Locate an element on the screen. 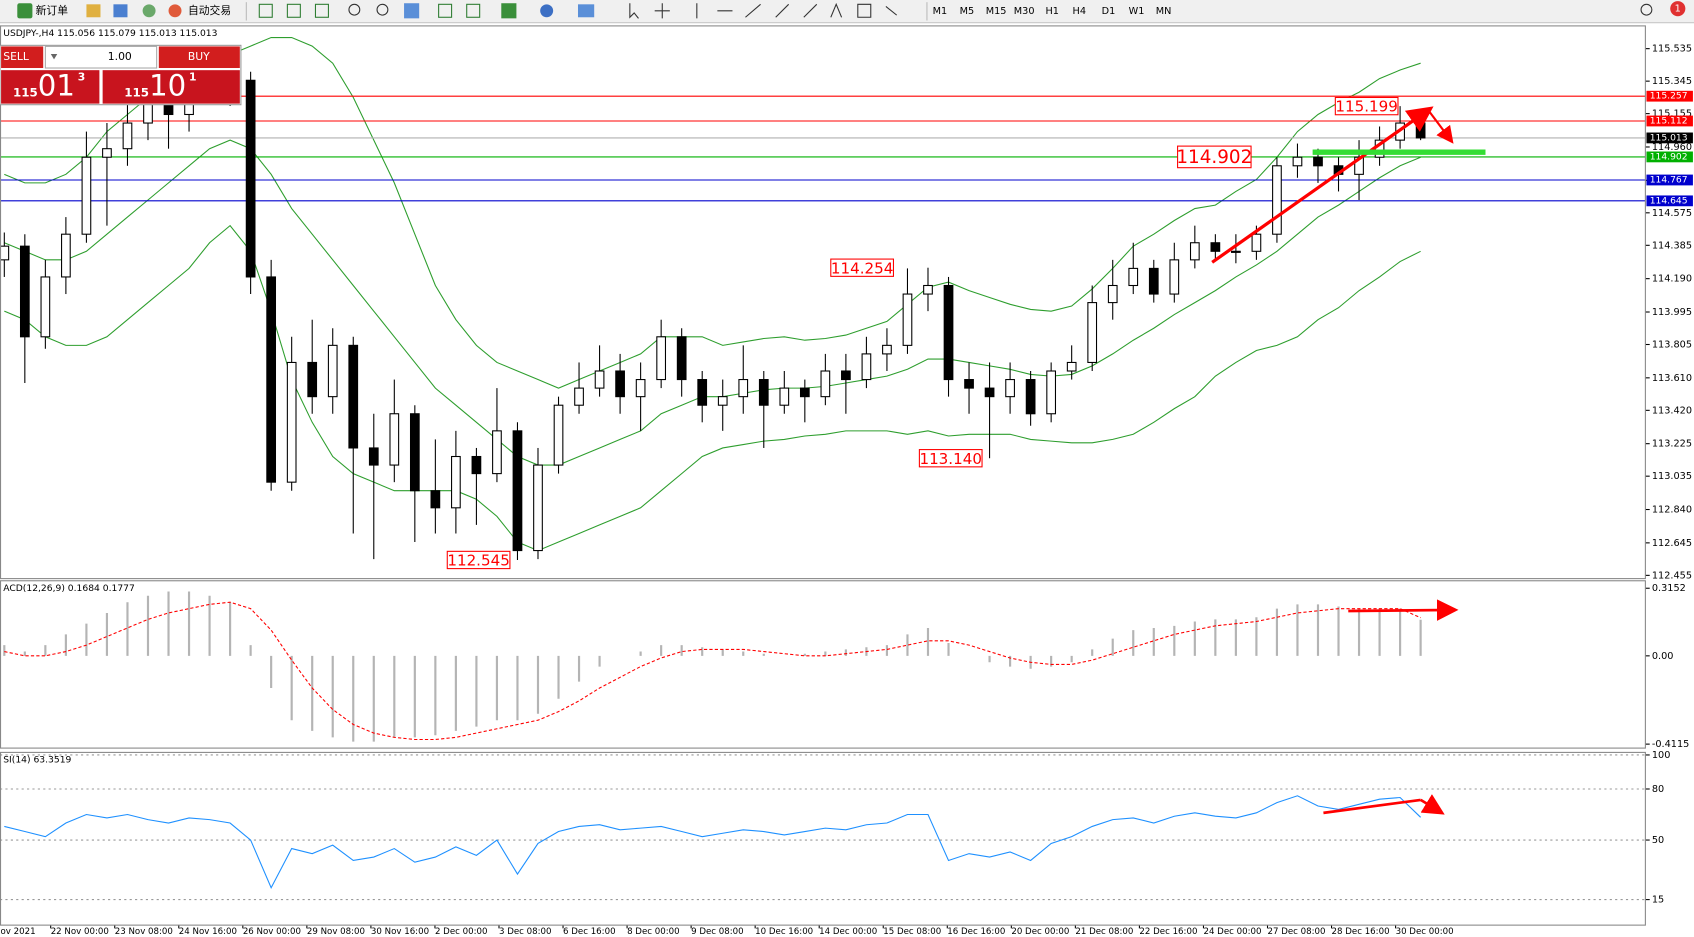 The width and height of the screenshot is (1694, 937). x-tick-label: 21 Dec 08:00 is located at coordinates (1104, 932).